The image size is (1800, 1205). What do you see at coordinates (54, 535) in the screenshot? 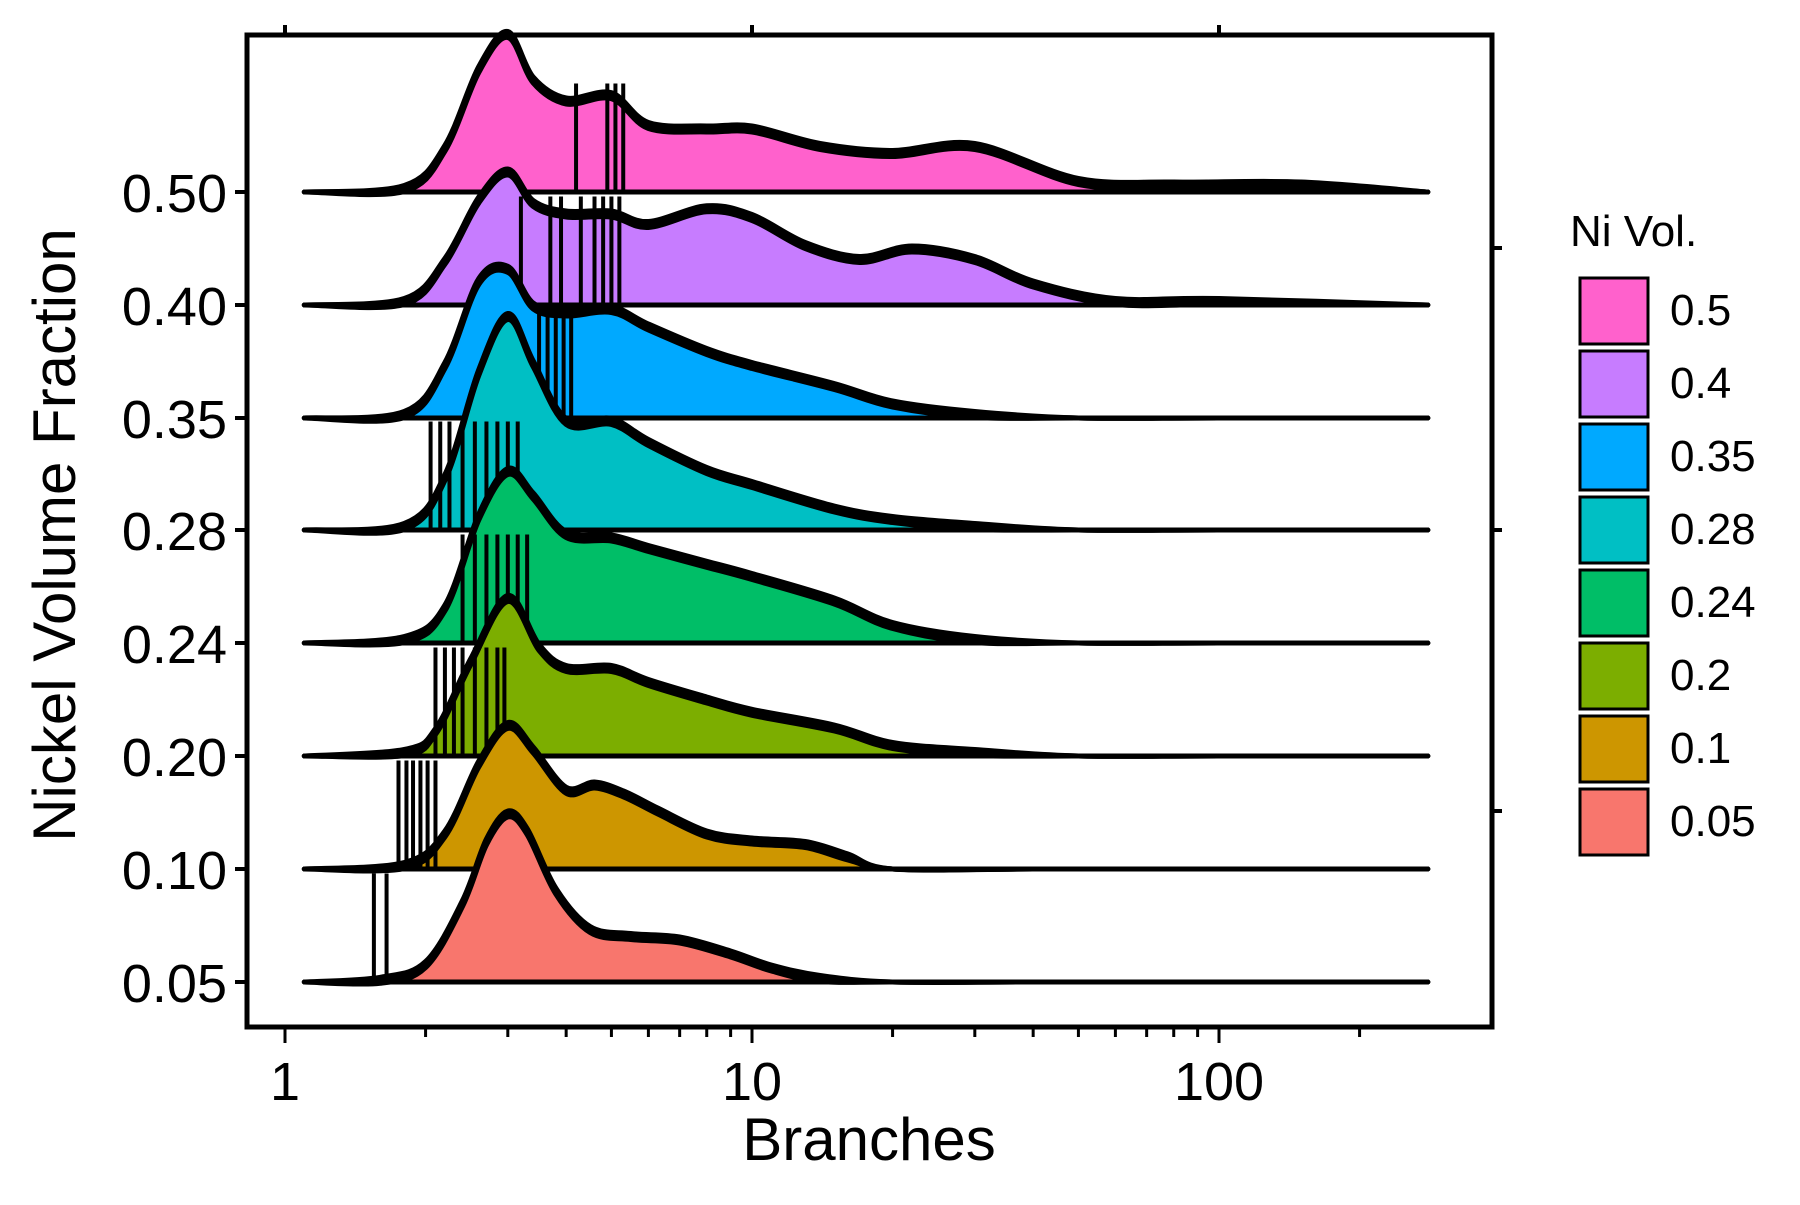
I see `y-axis-title: Nickel Volume Fraction` at bounding box center [54, 535].